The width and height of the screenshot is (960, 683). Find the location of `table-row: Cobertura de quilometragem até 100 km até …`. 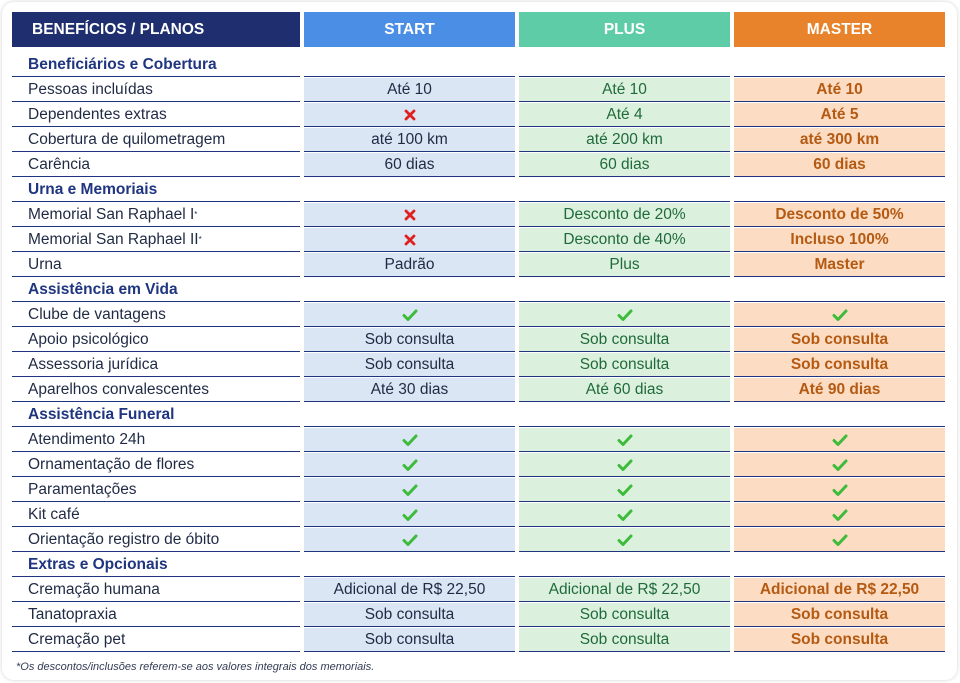

table-row: Cobertura de quilometragem até 100 km até … is located at coordinates (480, 140).